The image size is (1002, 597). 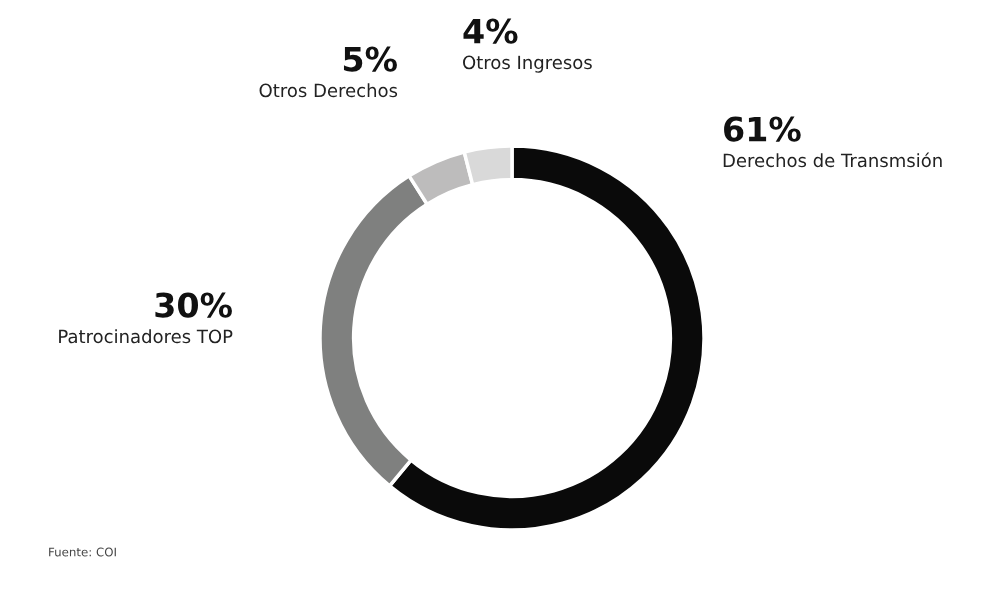 What do you see at coordinates (527, 64) in the screenshot?
I see `slice-label: Otros Ingresos` at bounding box center [527, 64].